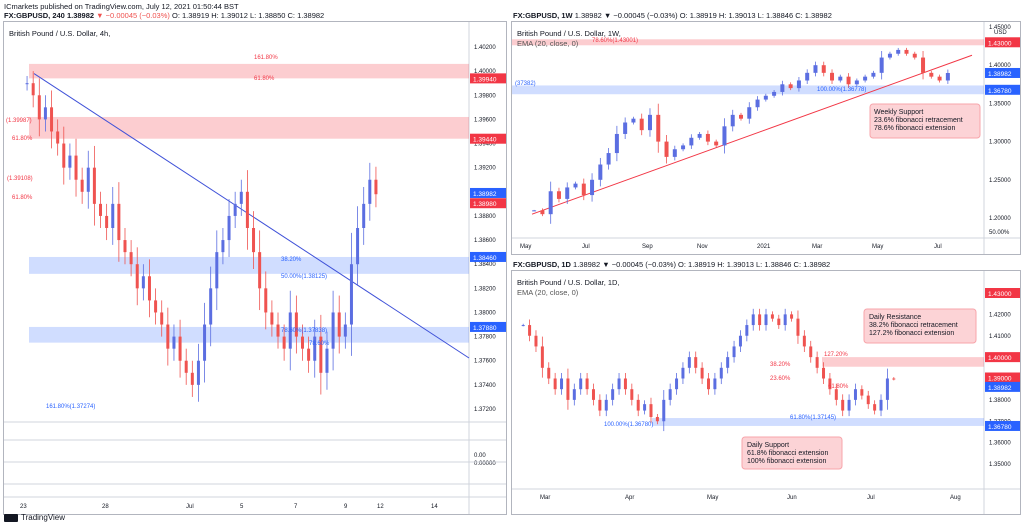  I want to click on x-tick-label: 5, so click(242, 507).